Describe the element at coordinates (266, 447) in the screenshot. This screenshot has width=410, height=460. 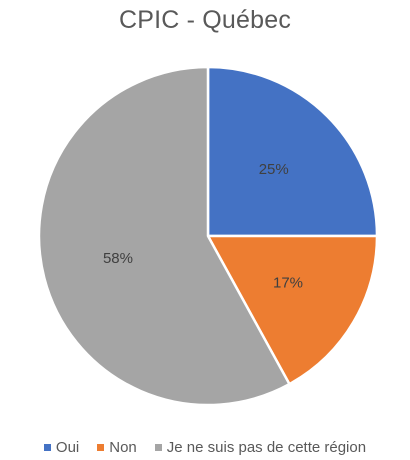
I see `legend-label-region: Je ne suis pas de cette région` at that location.